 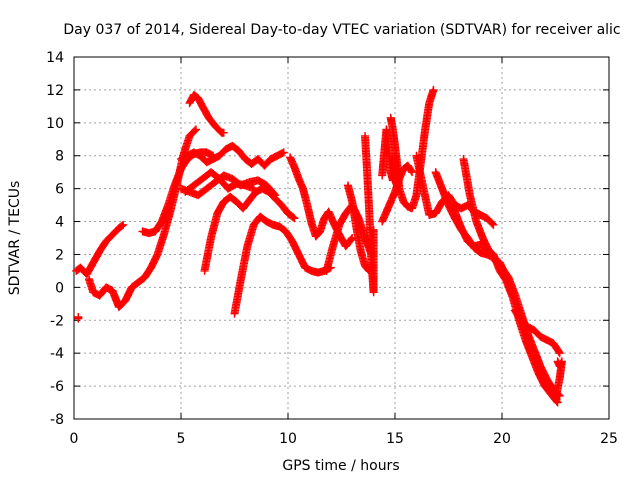 What do you see at coordinates (395, 439) in the screenshot?
I see `x-tick-label: 15` at bounding box center [395, 439].